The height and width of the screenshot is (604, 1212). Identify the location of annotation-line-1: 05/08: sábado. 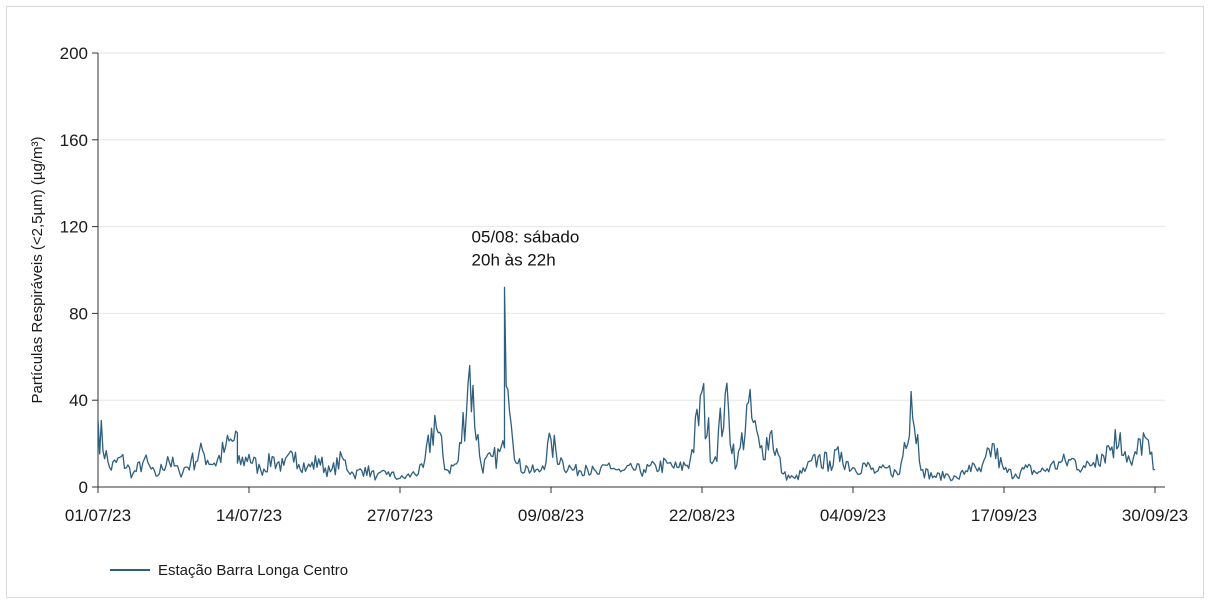
(526, 236).